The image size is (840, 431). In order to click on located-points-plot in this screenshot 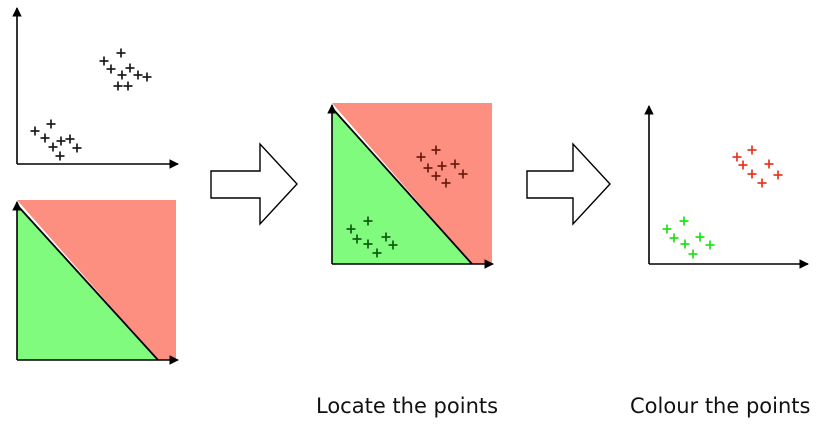, I will do `click(410, 186)`.